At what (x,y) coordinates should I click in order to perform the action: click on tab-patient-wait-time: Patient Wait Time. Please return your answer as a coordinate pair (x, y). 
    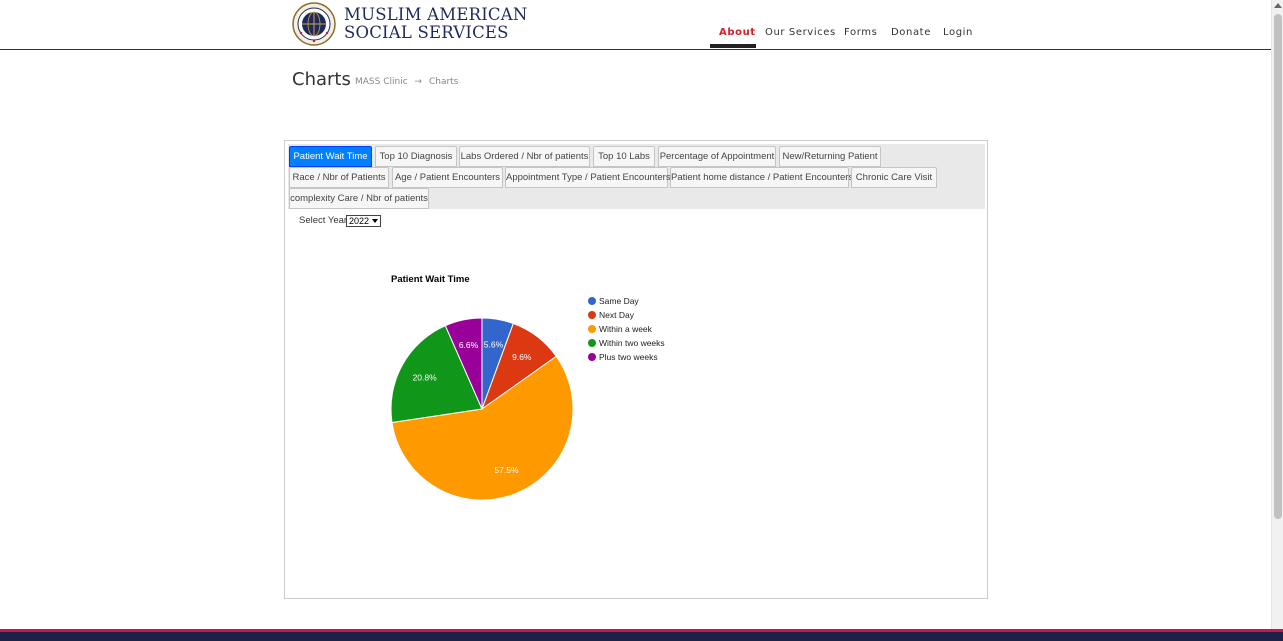
    Looking at the image, I should click on (330, 156).